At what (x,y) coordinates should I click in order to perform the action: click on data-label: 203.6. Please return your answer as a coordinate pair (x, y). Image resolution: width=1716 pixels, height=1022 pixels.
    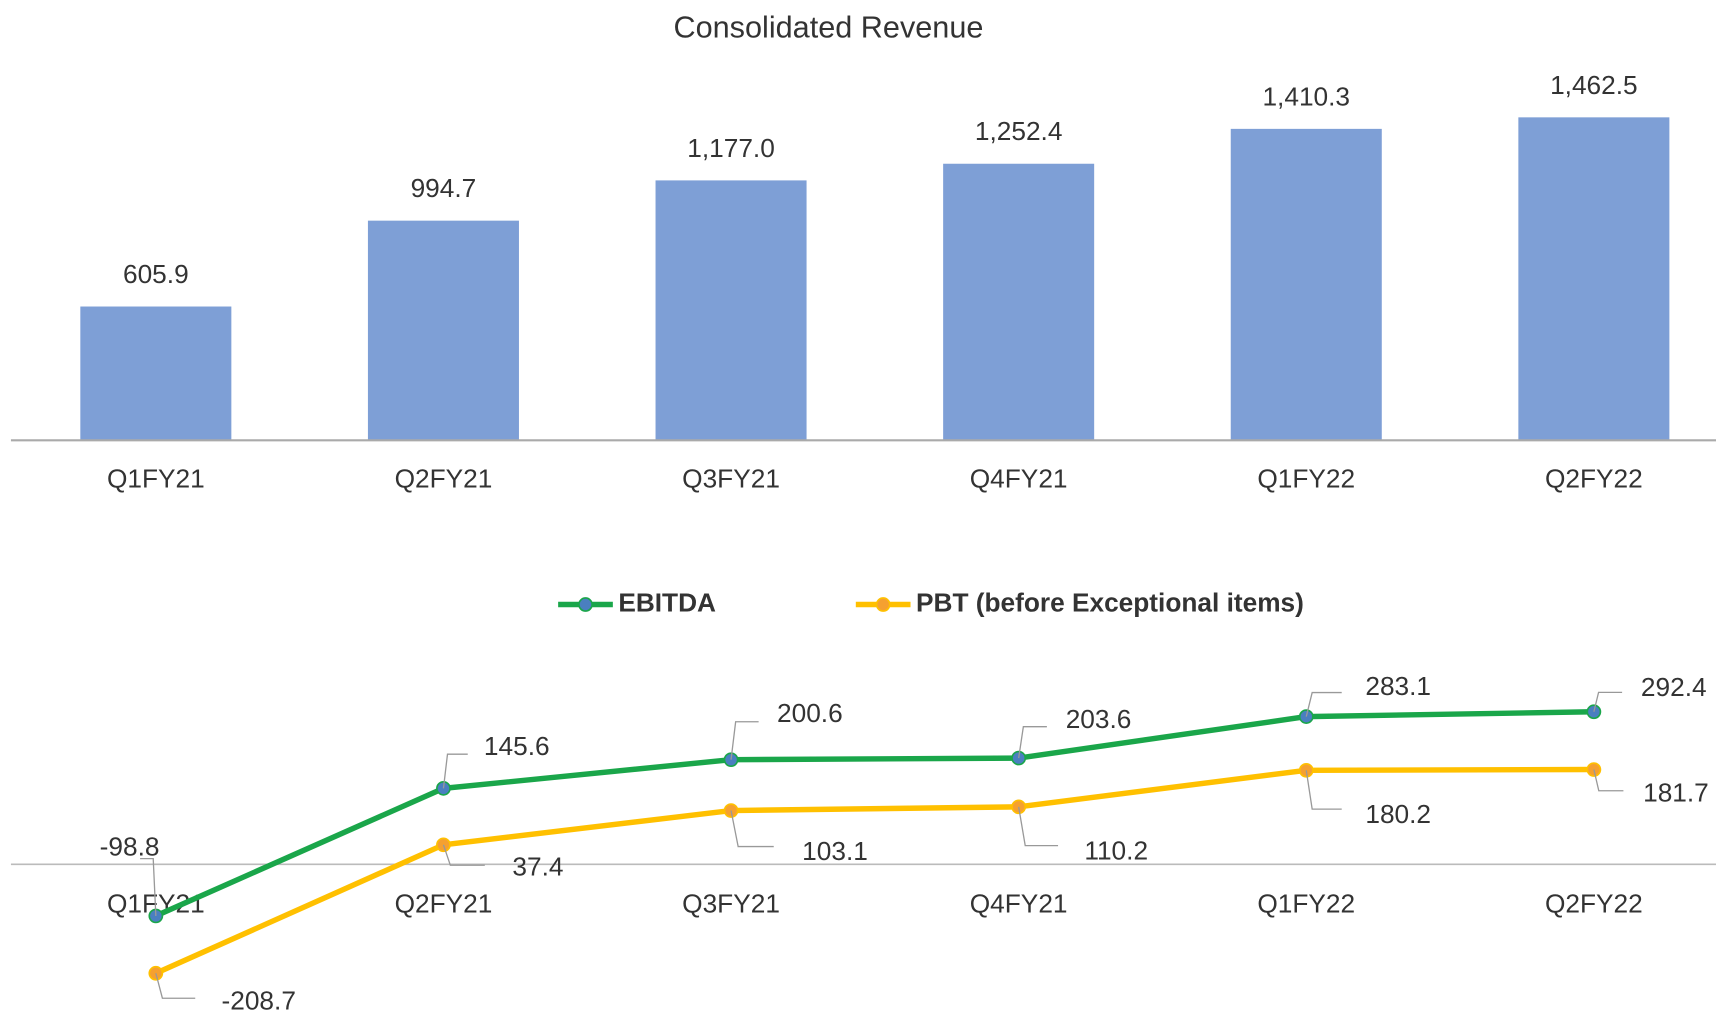
    Looking at the image, I should click on (1099, 719).